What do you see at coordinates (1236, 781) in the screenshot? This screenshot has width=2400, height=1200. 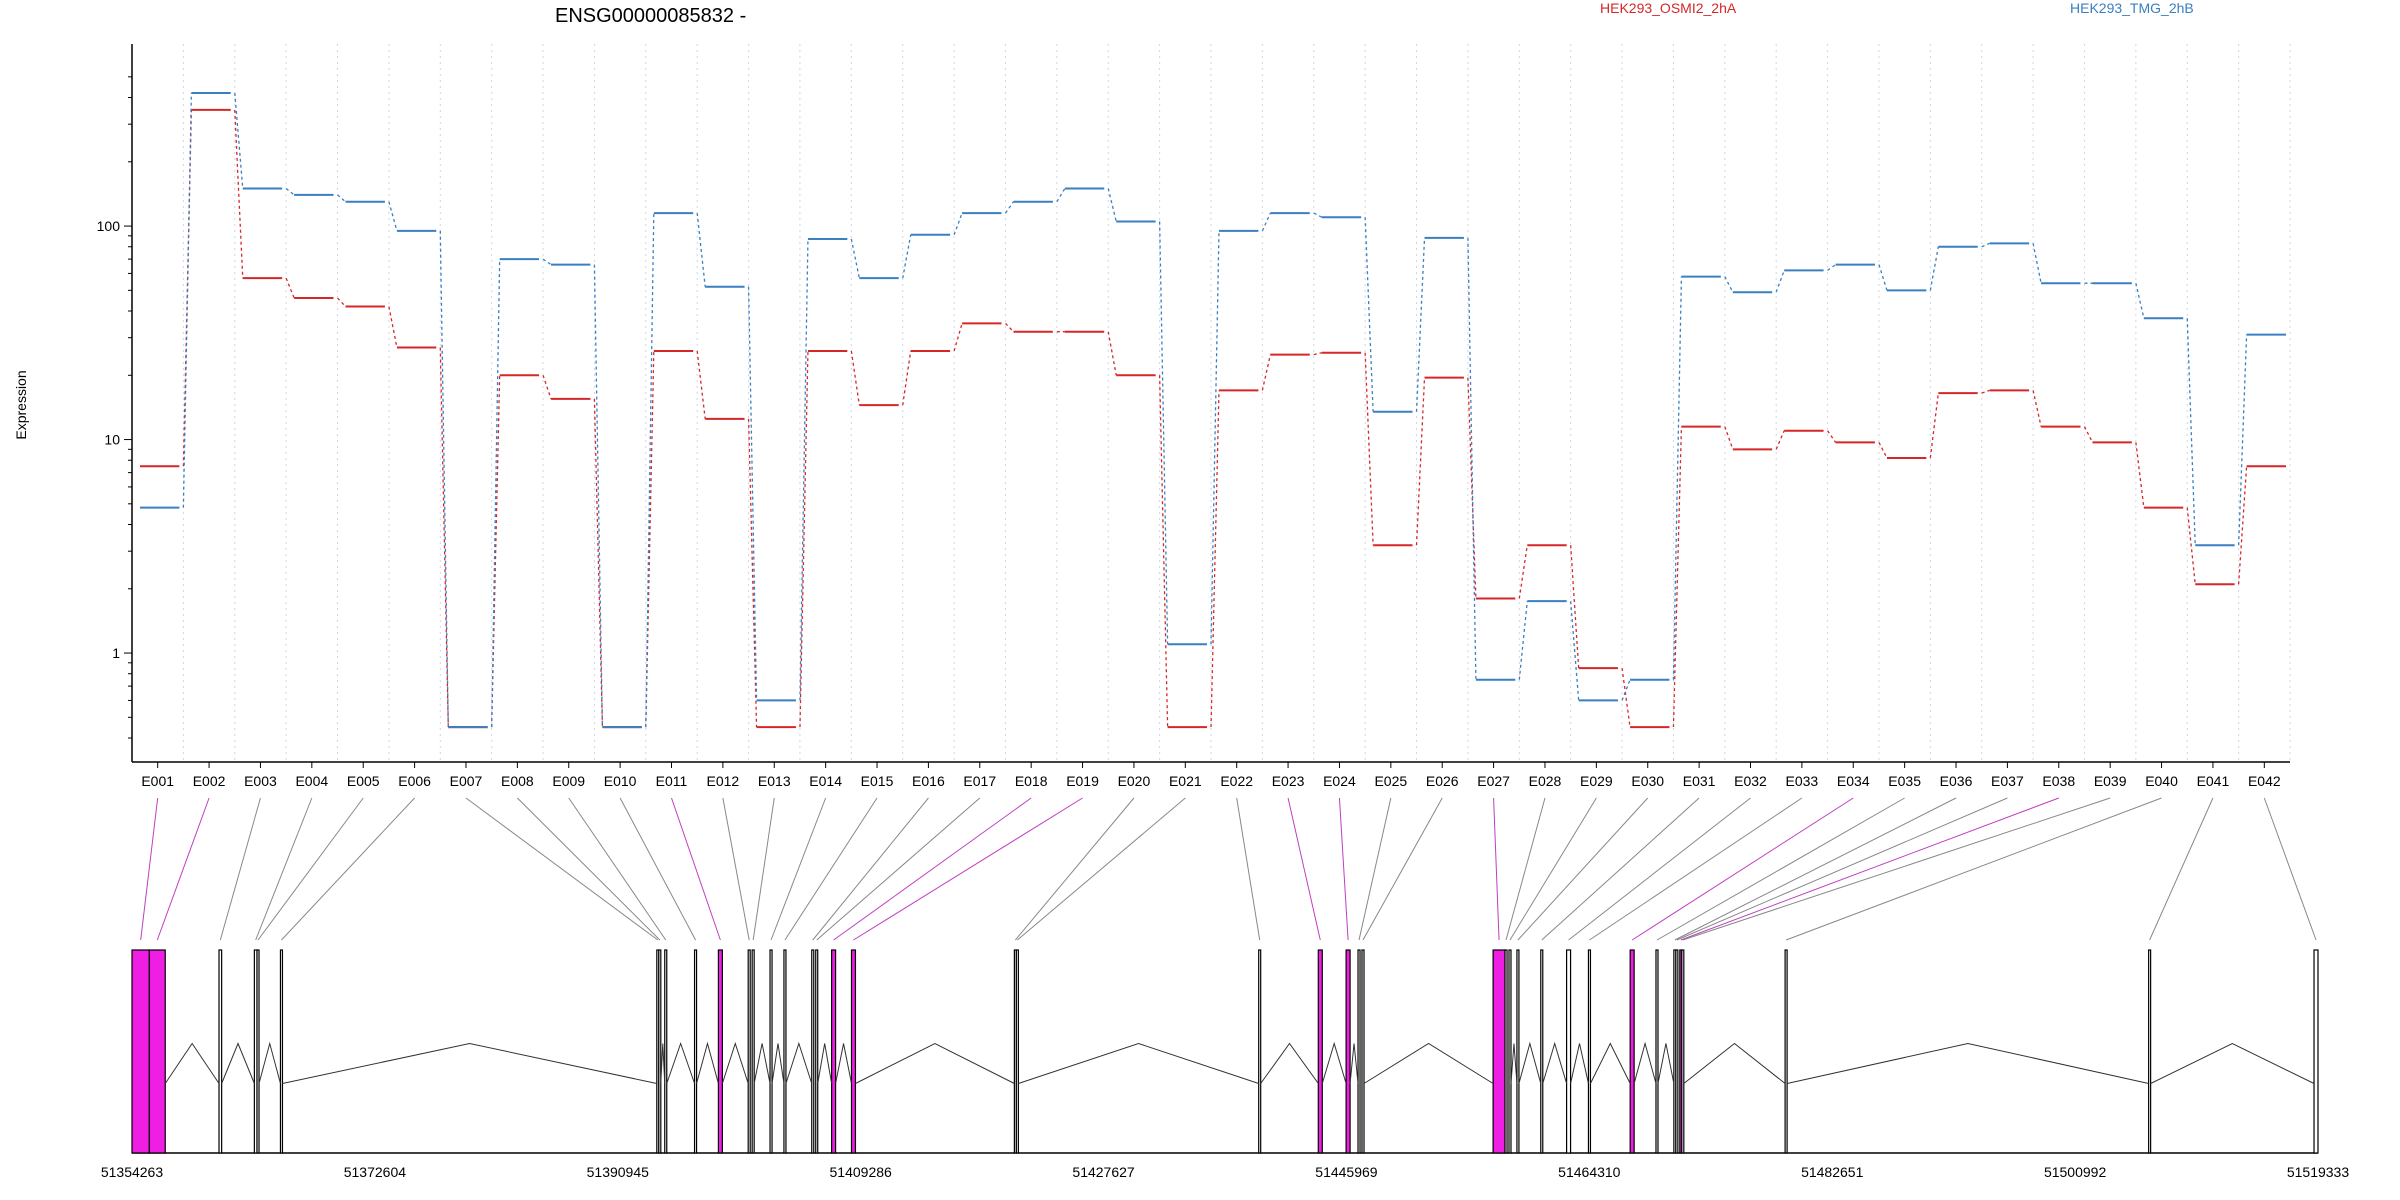 I see `x-tick-label: E022` at bounding box center [1236, 781].